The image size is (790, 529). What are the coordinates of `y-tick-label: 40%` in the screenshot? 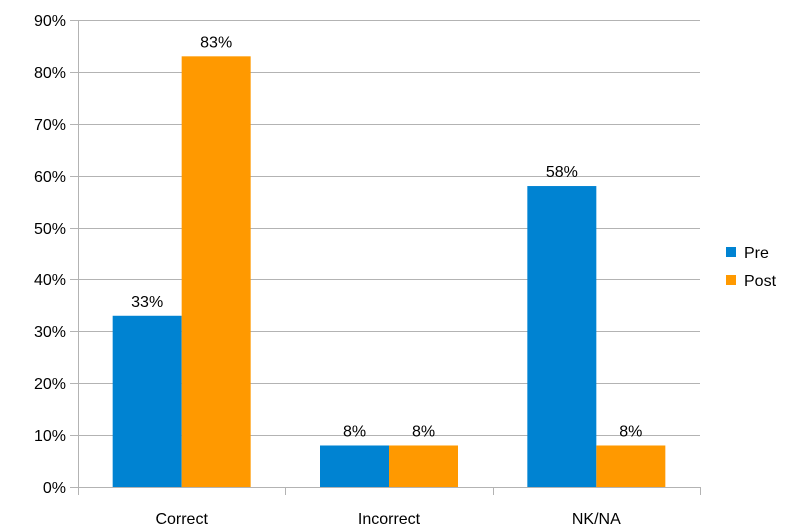 It's located at (50, 280).